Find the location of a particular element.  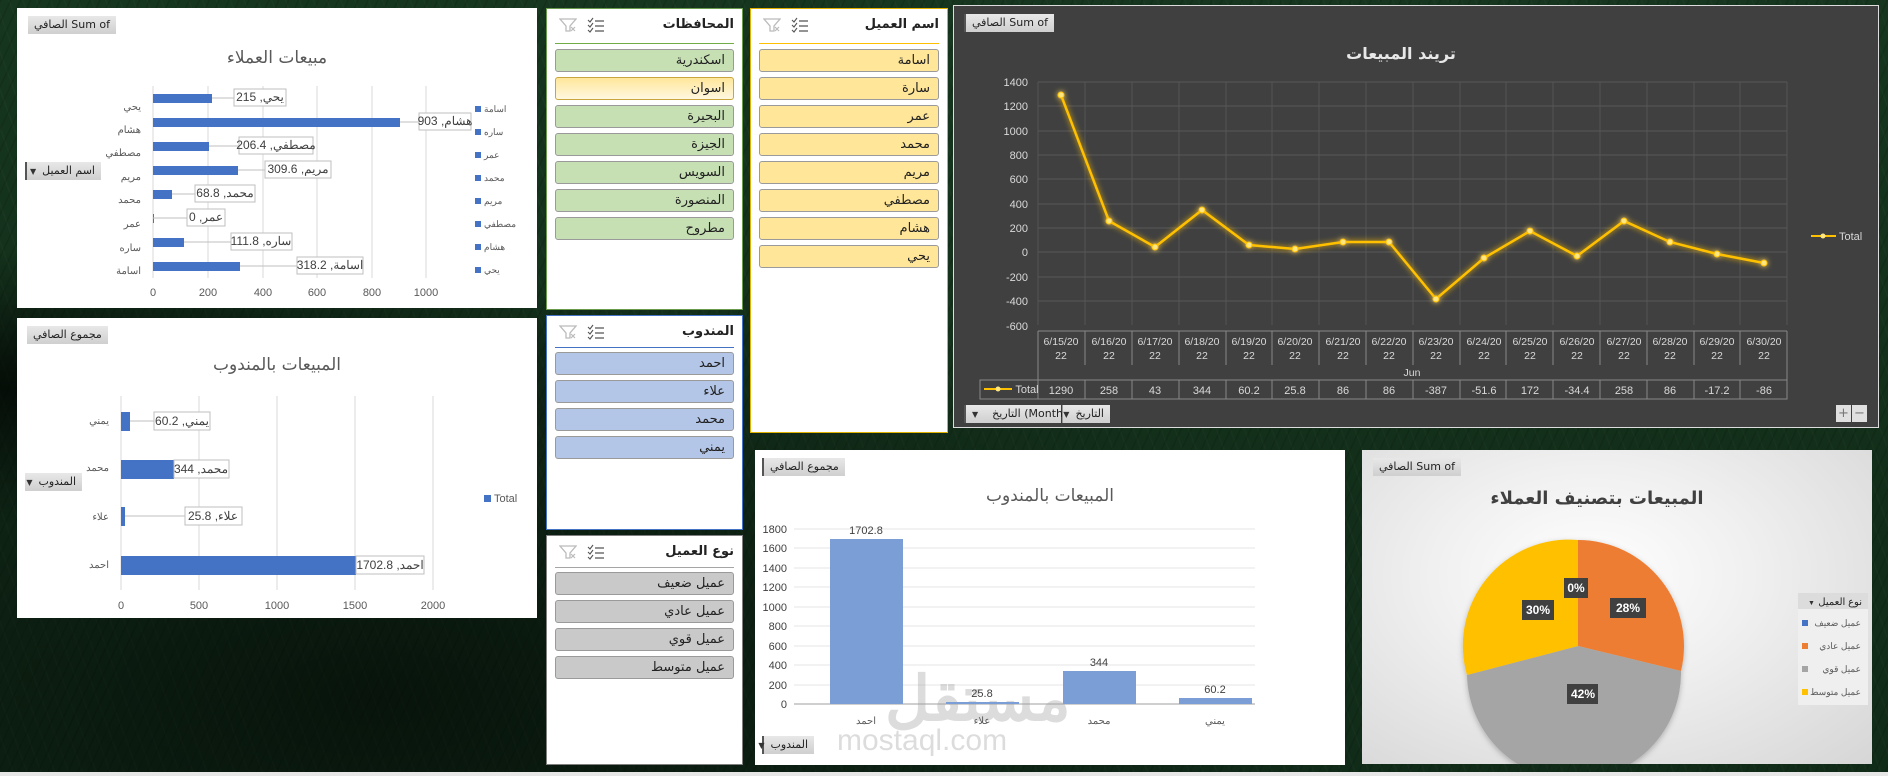

slicer-item: مصطفي is located at coordinates (849, 200).